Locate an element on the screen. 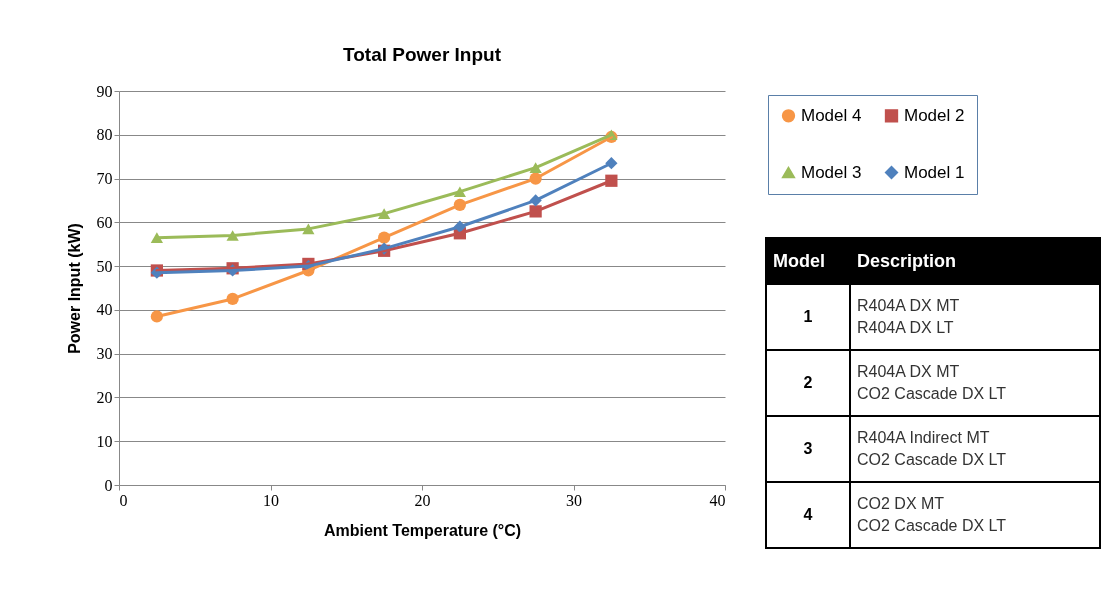 The image size is (1119, 601). x-tick-label: 20 is located at coordinates (422, 500).